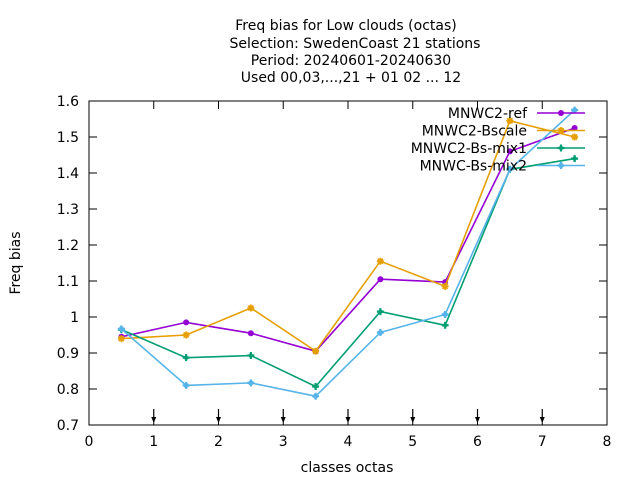 This screenshot has width=640, height=480. I want to click on legend-entry: MNWC2-Bs-mix1, so click(498, 149).